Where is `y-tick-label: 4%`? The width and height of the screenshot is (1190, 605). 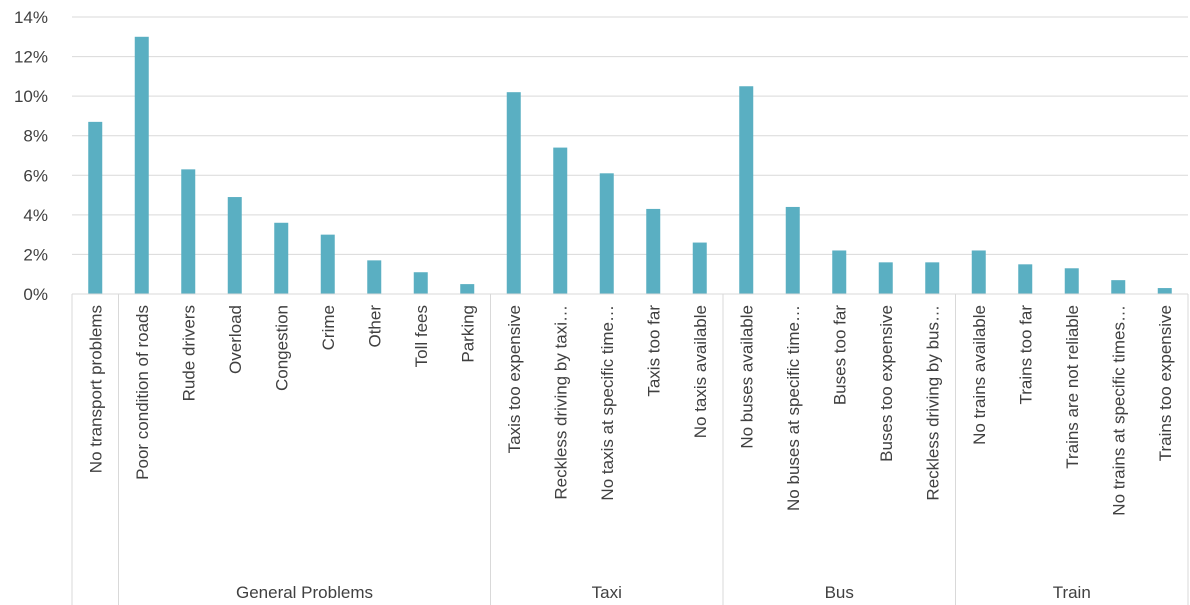
y-tick-label: 4% is located at coordinates (35, 215).